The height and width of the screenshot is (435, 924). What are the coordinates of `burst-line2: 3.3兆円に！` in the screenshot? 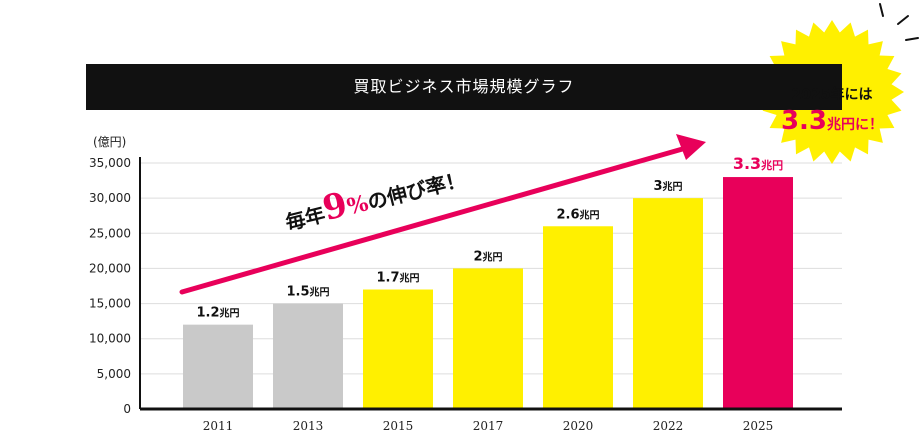 It's located at (832, 121).